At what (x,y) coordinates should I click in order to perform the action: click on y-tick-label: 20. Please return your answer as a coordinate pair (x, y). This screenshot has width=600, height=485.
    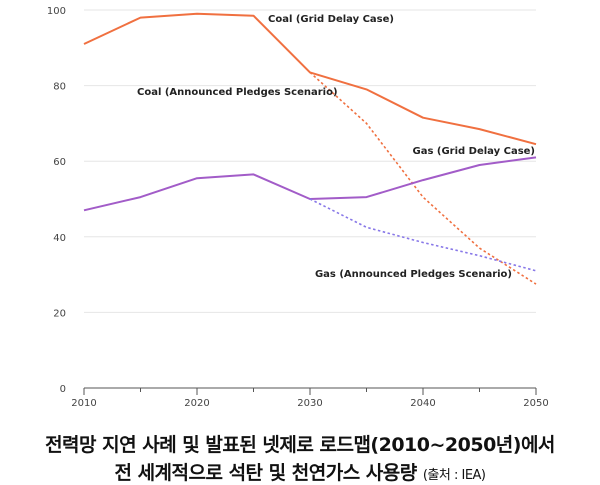
    Looking at the image, I should click on (59, 313).